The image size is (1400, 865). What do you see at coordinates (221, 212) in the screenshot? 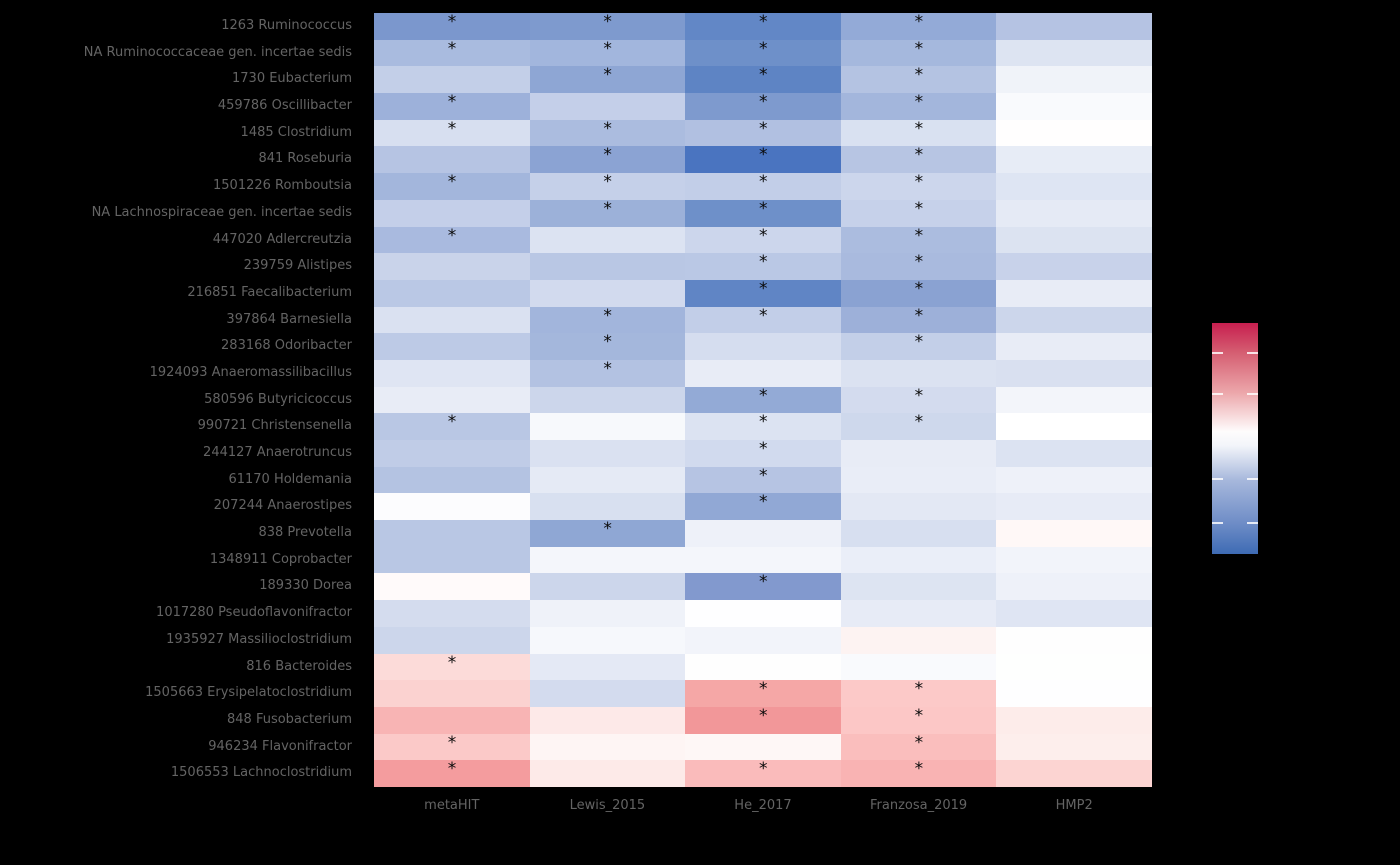
I see `row-label: NA Lachnospiraceae gen. incertae sedis` at bounding box center [221, 212].